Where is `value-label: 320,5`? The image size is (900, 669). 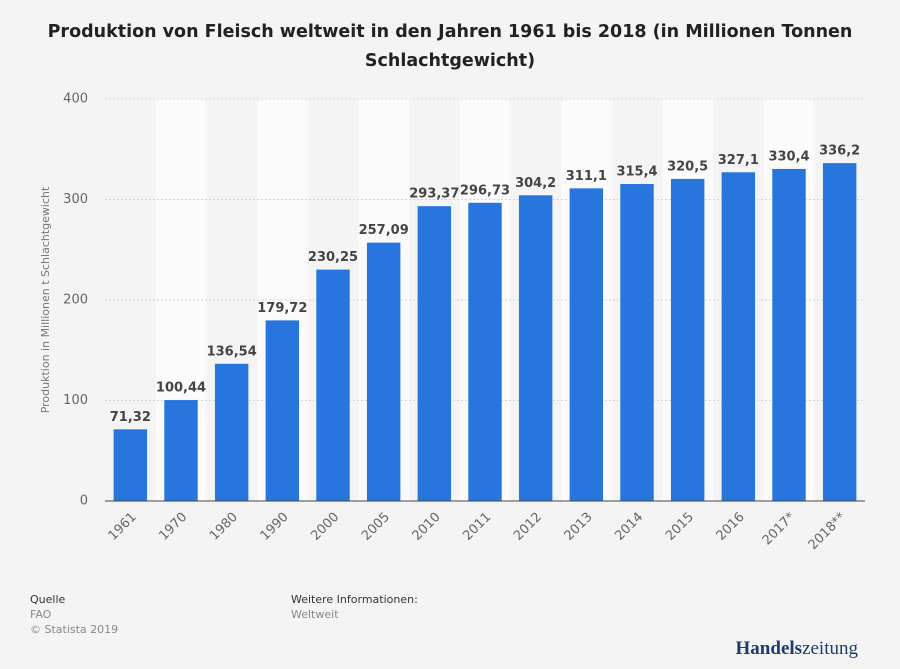 value-label: 320,5 is located at coordinates (687, 166).